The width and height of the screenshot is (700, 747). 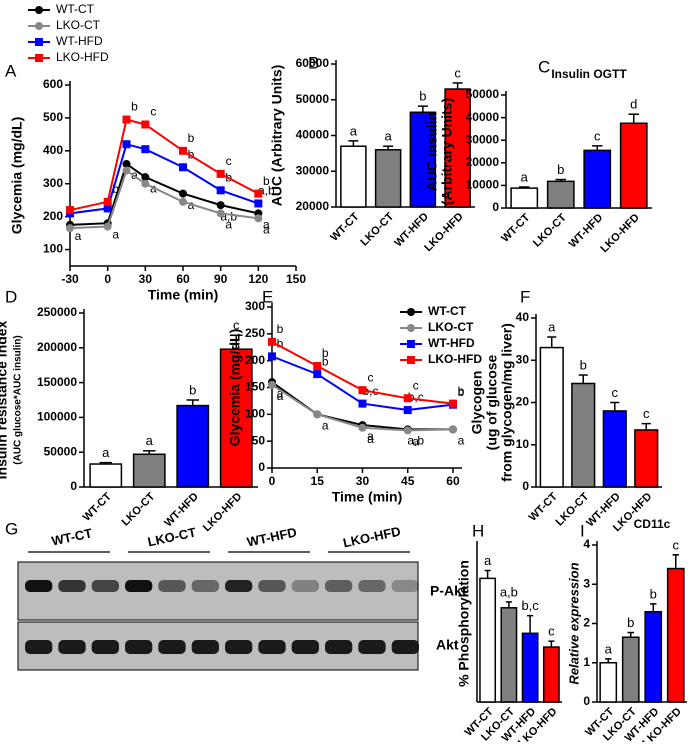 What do you see at coordinates (223, 513) in the screenshot?
I see `x-tick-label: LKO-HFD` at bounding box center [223, 513].